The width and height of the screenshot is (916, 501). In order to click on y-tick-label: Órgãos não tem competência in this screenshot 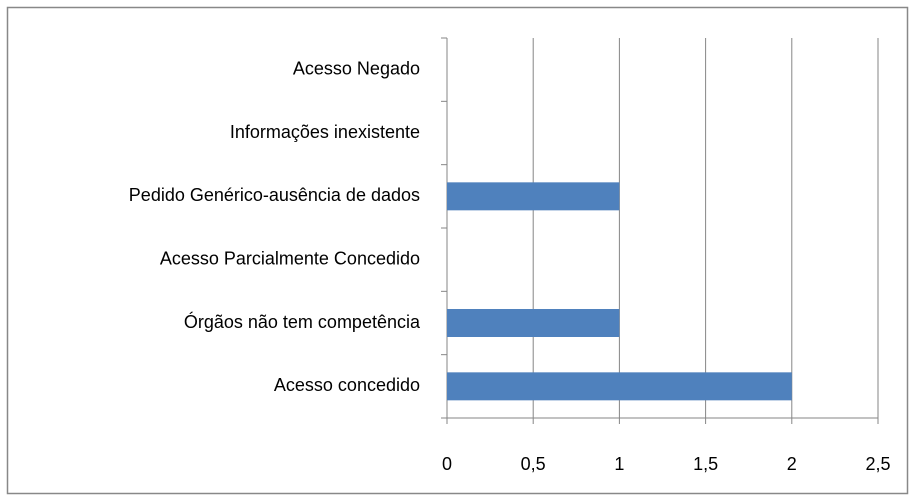, I will do `click(302, 321)`.